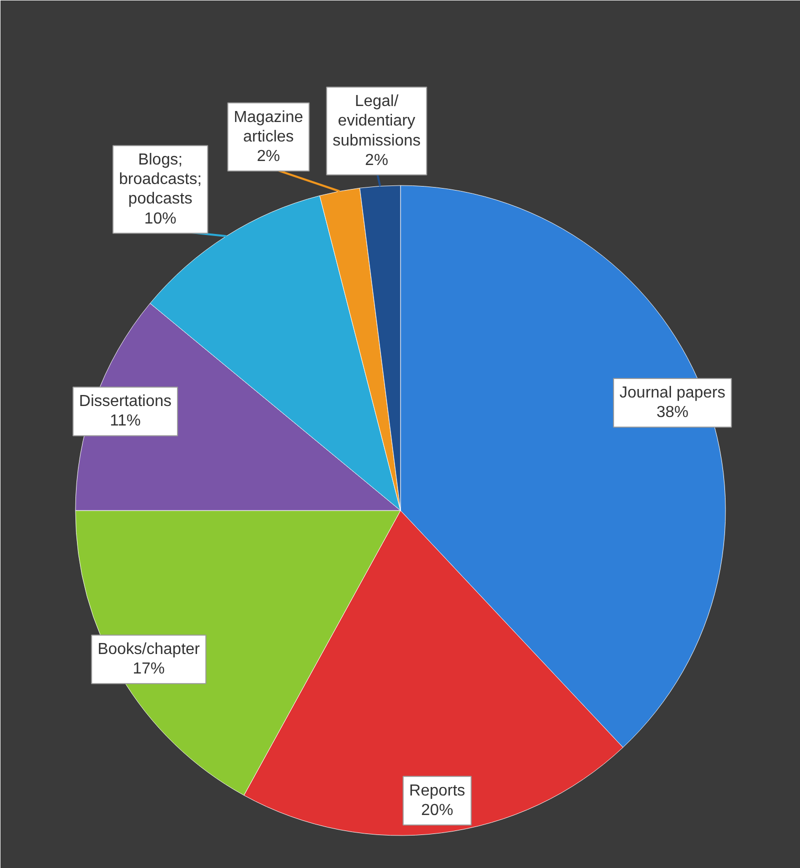 The width and height of the screenshot is (800, 868). Describe the element at coordinates (437, 810) in the screenshot. I see `data-label: 20%` at that location.